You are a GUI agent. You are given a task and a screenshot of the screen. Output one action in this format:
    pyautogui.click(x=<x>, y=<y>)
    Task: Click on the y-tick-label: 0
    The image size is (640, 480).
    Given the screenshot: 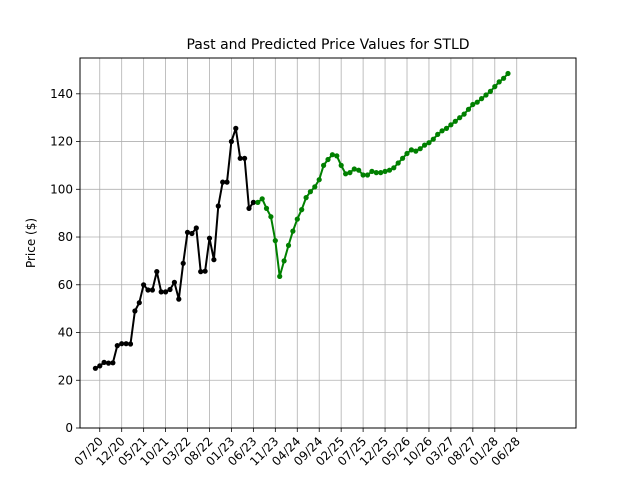 What is the action you would take?
    pyautogui.click(x=69, y=428)
    